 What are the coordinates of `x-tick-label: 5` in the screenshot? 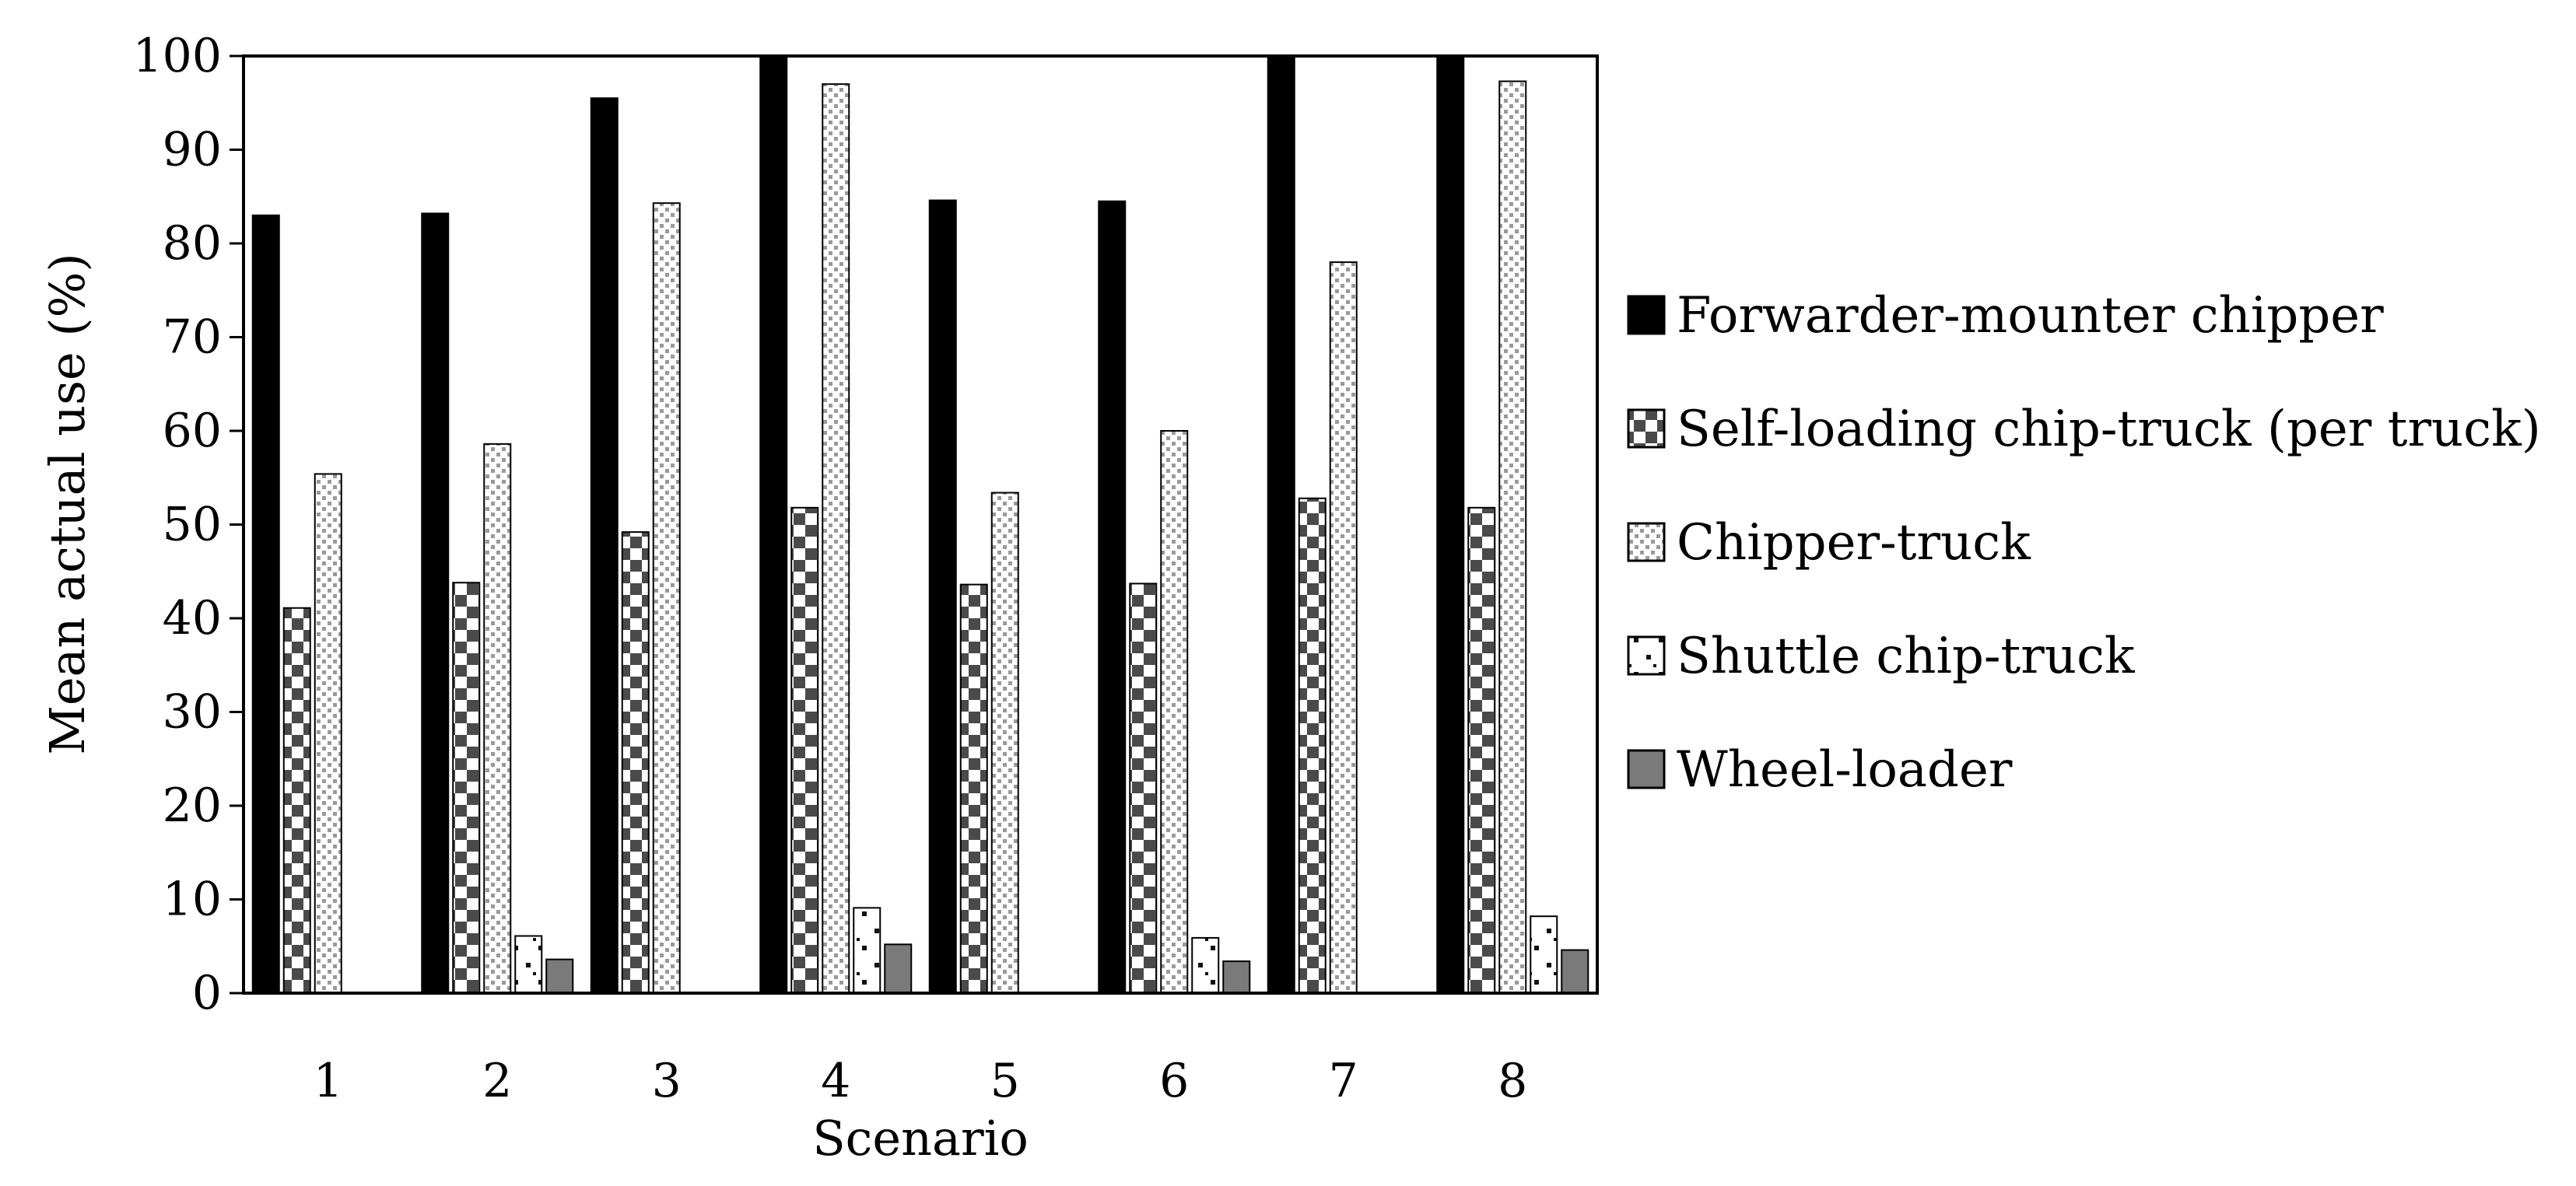 It's located at (1005, 1081).